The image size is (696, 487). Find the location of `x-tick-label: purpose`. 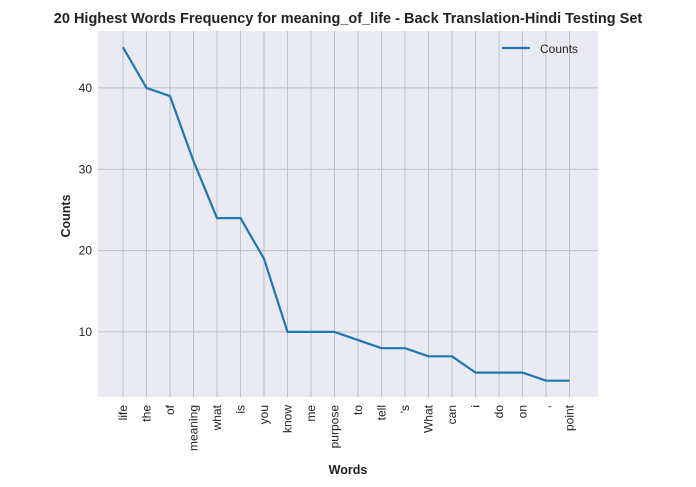

x-tick-label: purpose is located at coordinates (335, 427).